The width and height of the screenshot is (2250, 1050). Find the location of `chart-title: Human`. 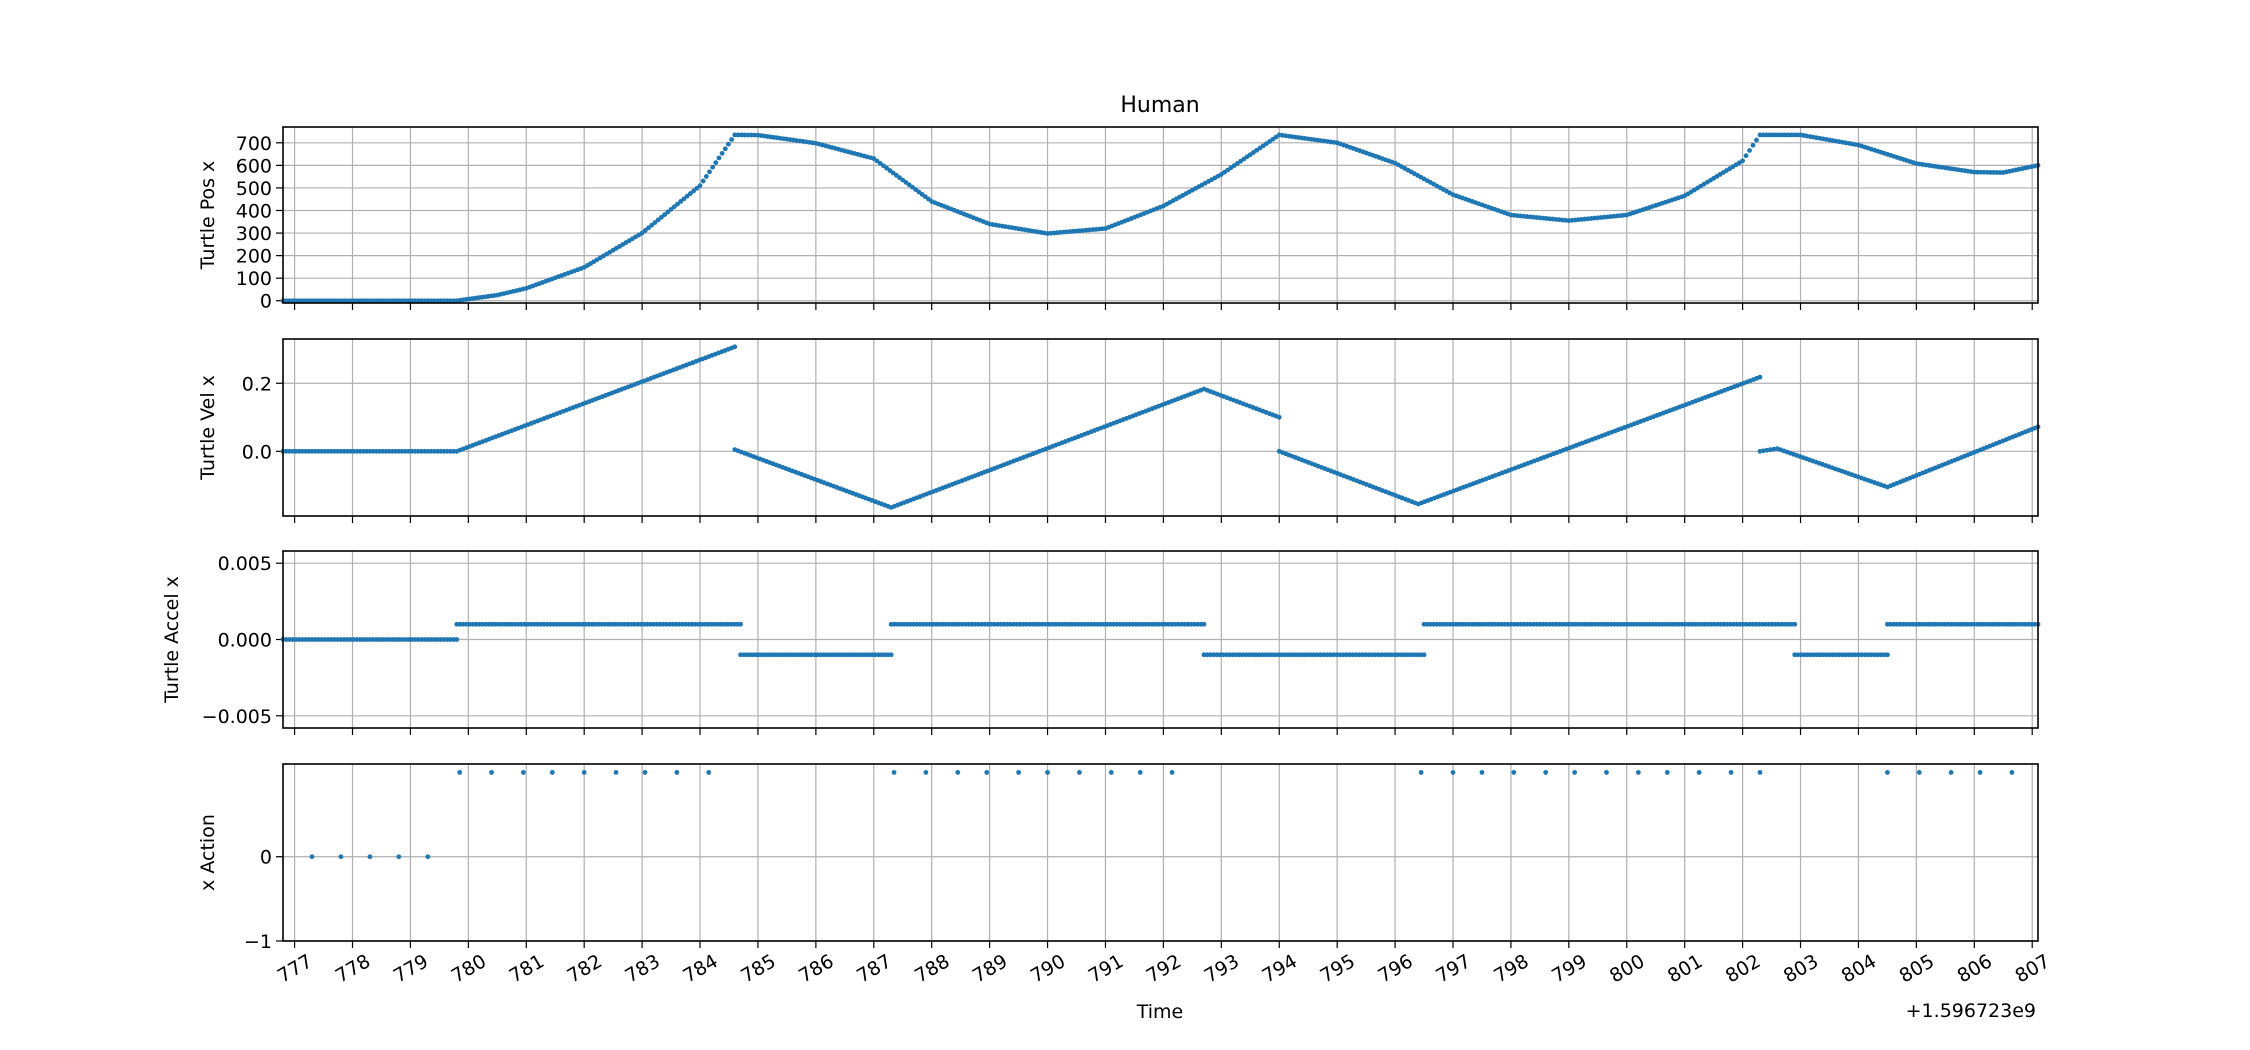

chart-title: Human is located at coordinates (1159, 105).